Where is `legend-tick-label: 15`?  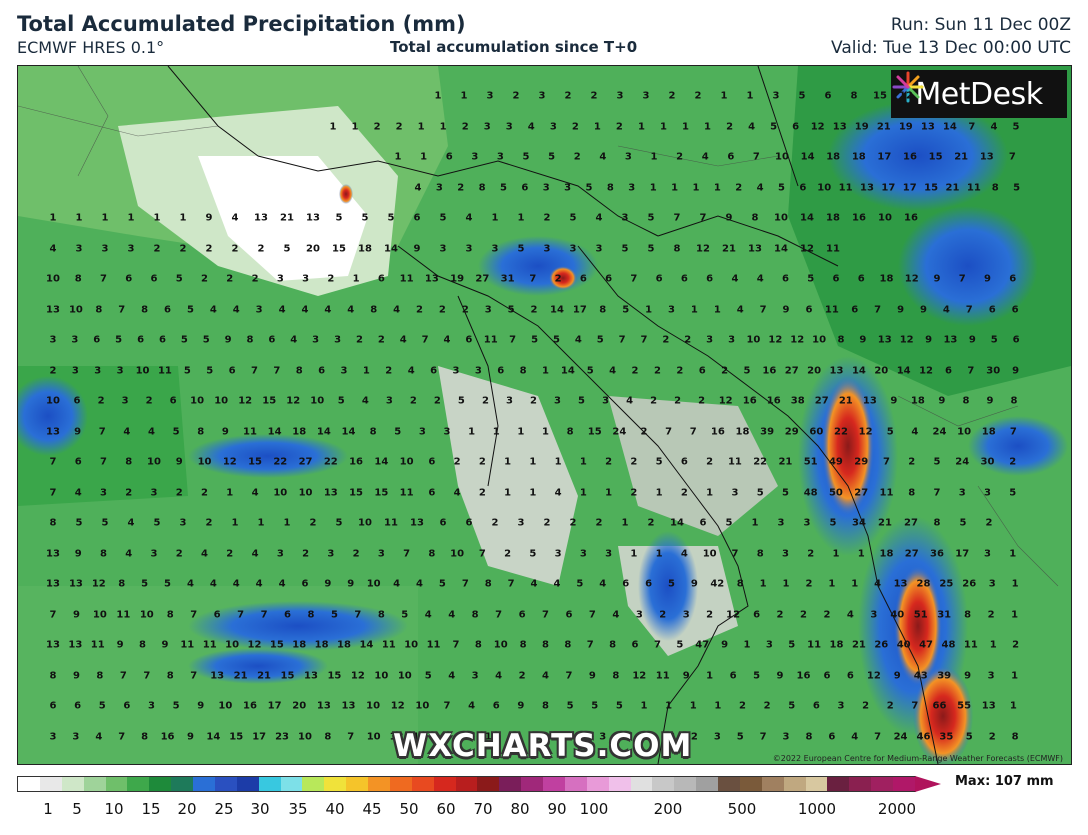
legend-tick-label: 15 is located at coordinates (151, 809).